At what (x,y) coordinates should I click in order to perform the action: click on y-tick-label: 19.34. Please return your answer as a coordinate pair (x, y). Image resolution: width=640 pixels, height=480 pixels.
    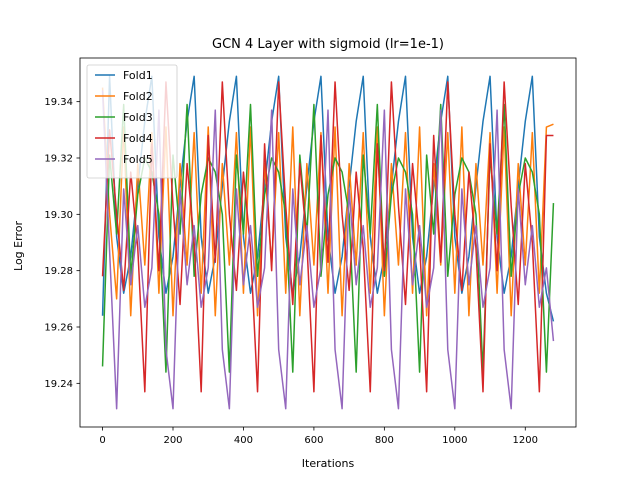
    Looking at the image, I should click on (58, 102).